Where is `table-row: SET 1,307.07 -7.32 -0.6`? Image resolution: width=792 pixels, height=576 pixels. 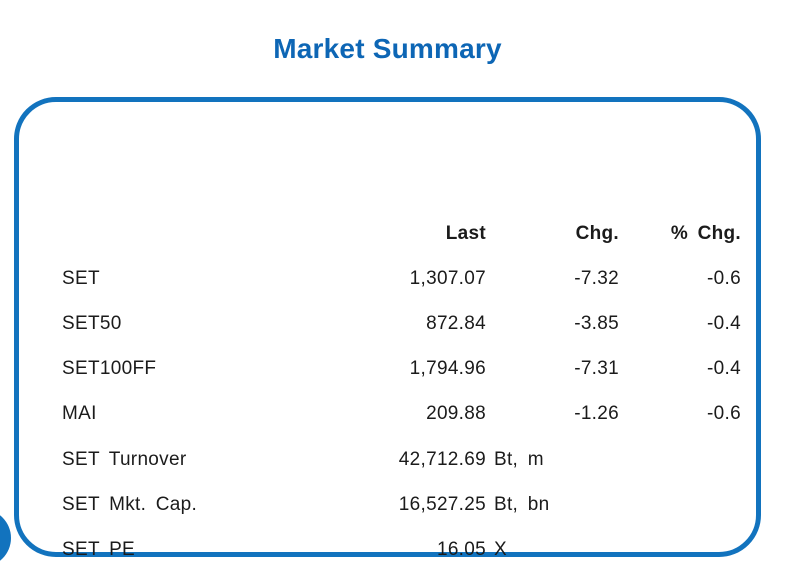
table-row: SET 1,307.07 -7.32 -0.6 is located at coordinates (401, 278).